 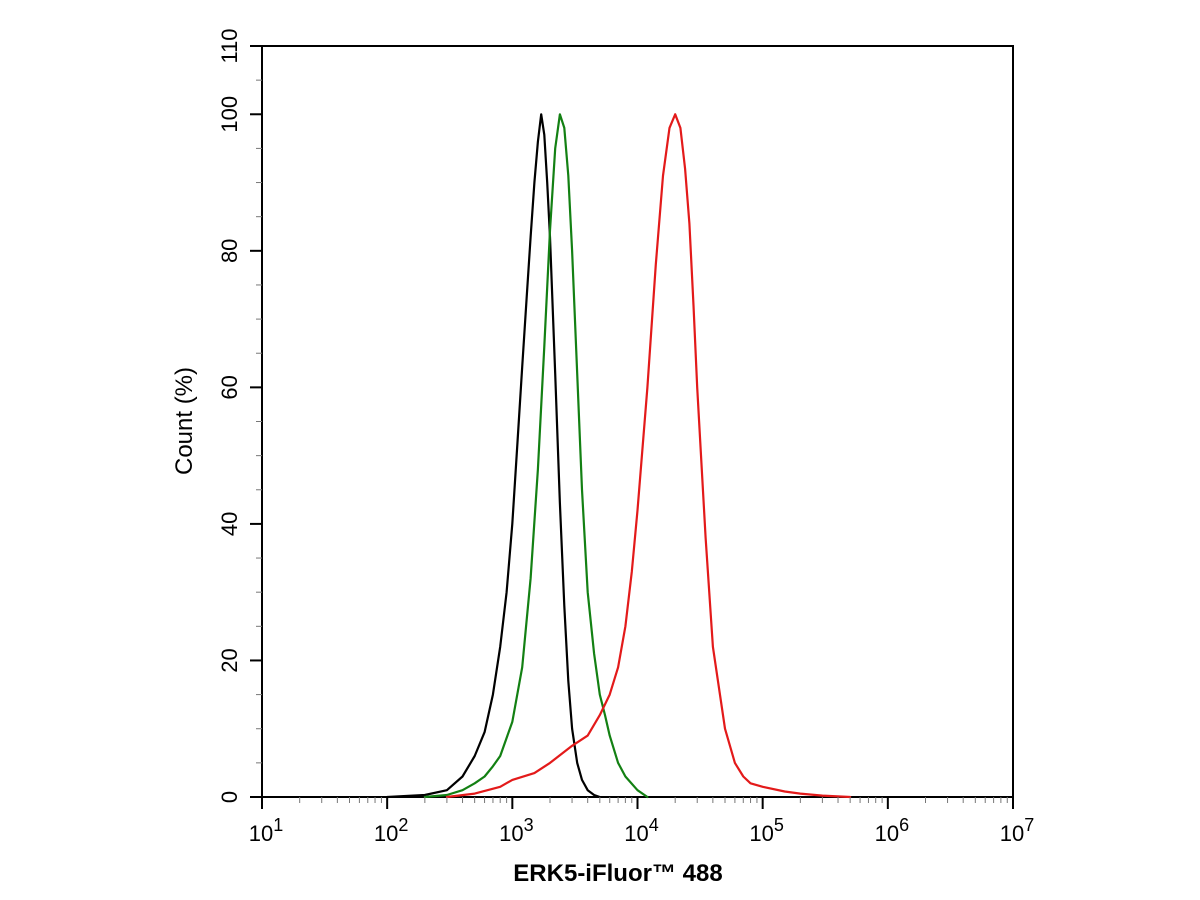 What do you see at coordinates (229, 45) in the screenshot?
I see `y-tick-label: 110` at bounding box center [229, 45].